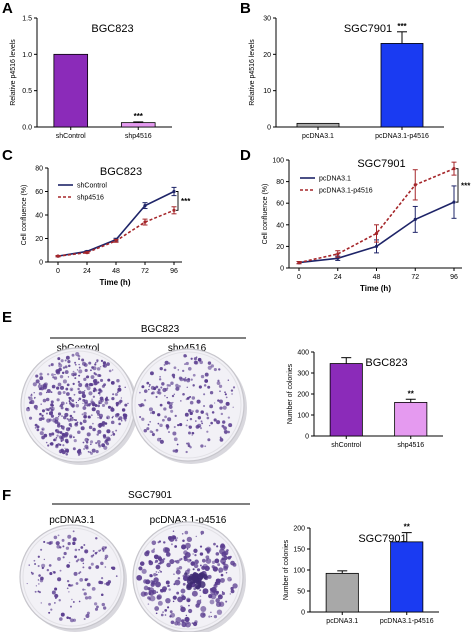 This screenshot has width=474, height=632. I want to click on chart-e-y-tick-label: 300, so click(303, 374).